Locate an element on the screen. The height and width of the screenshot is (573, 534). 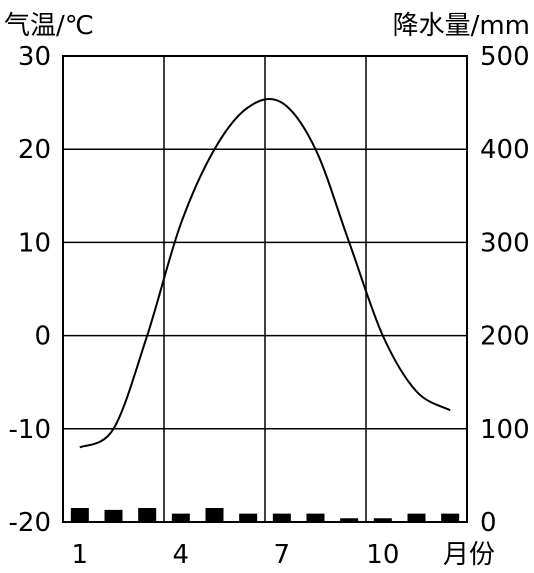
right-tick-label: 500 is located at coordinates (505, 57).